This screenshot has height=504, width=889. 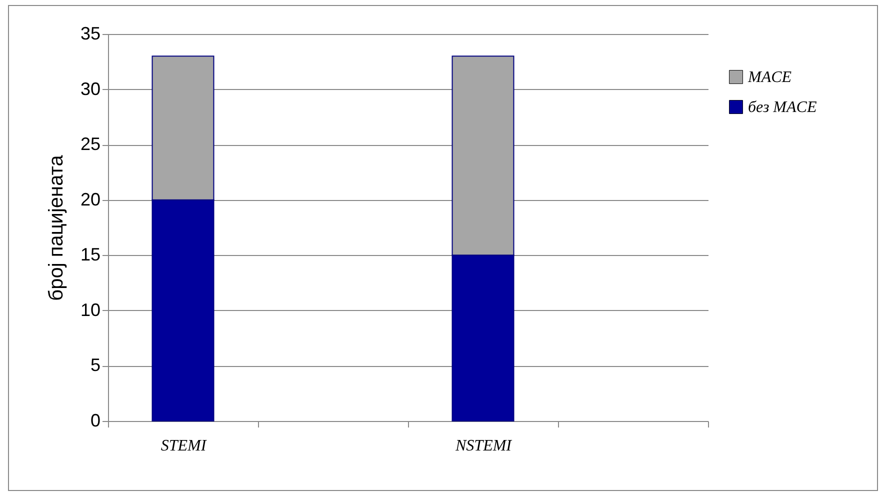 I want to click on y-tick-label: 0, so click(x=95, y=420).